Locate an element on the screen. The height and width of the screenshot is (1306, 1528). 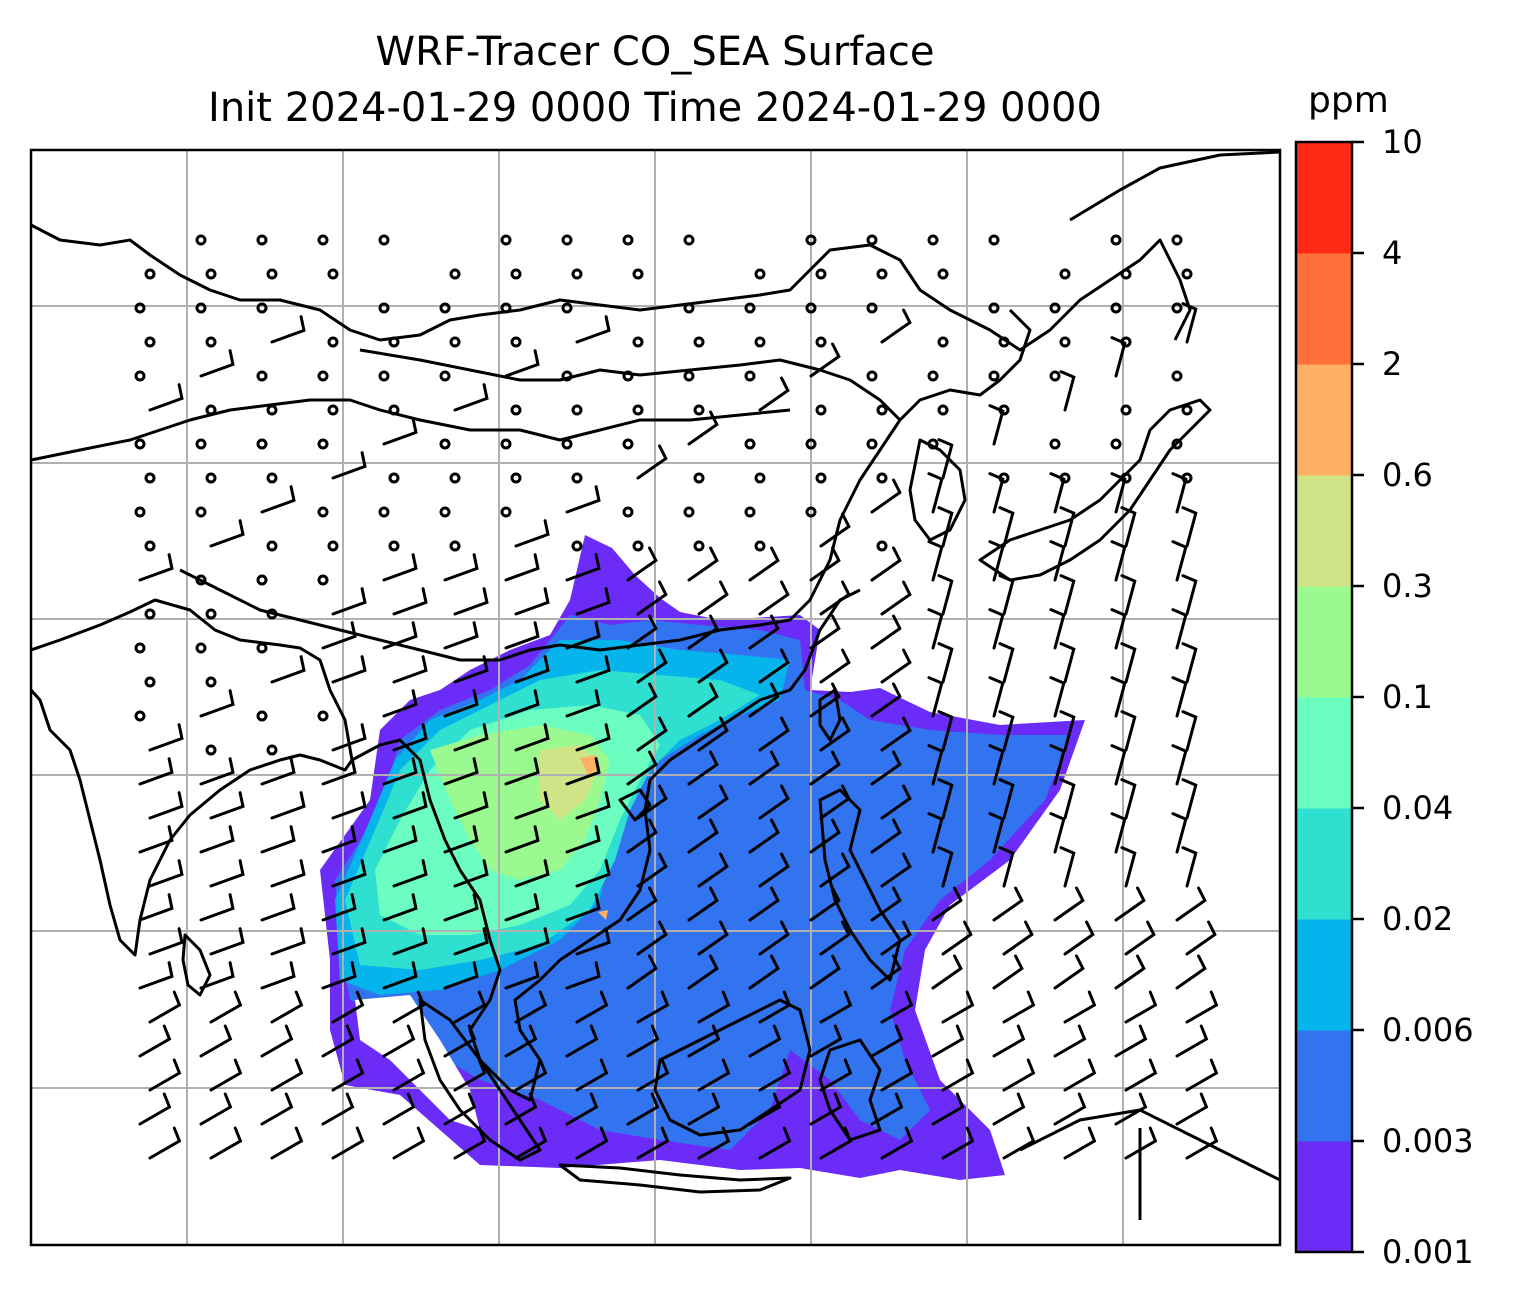
colorbar is located at coordinates (1324, 697).